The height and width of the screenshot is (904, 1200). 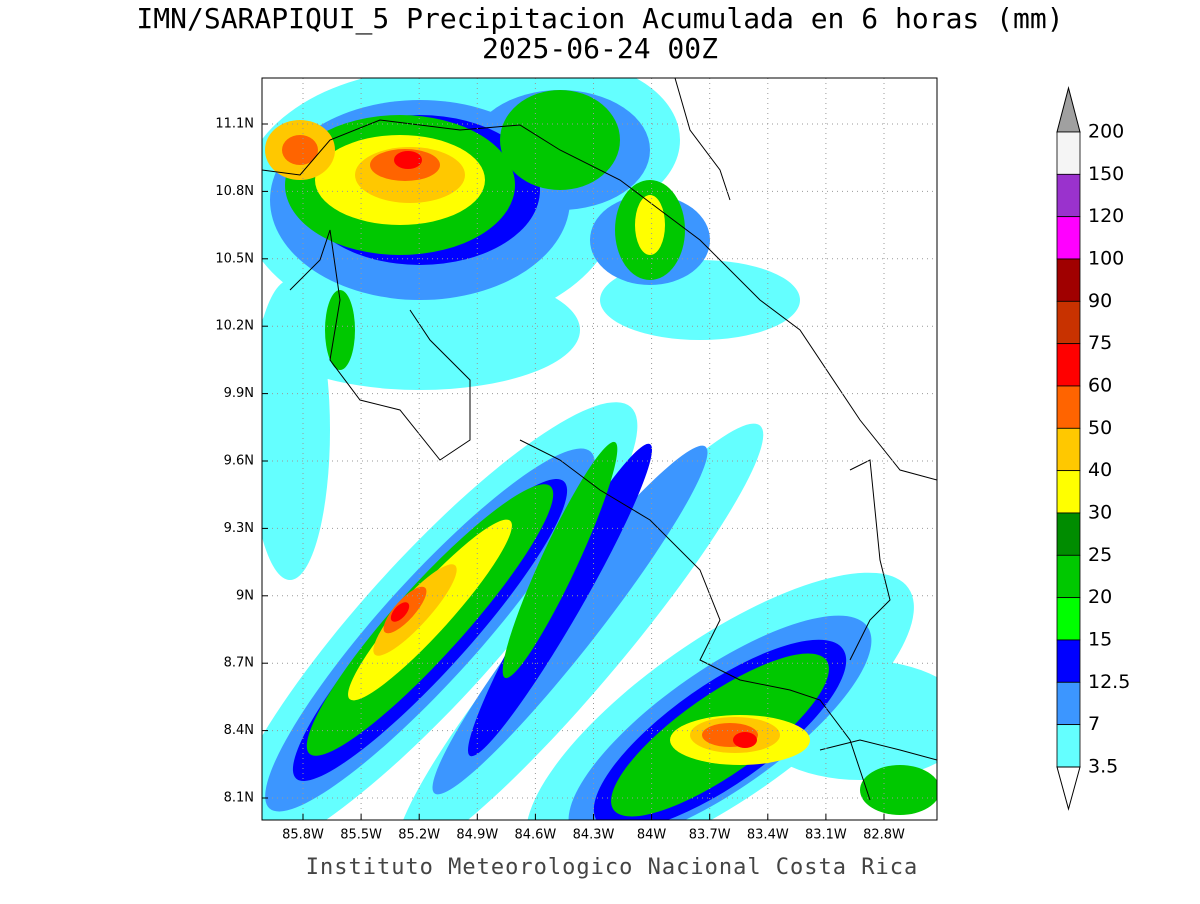 I want to click on lat-tick-label: 9.3N, so click(x=239, y=528).